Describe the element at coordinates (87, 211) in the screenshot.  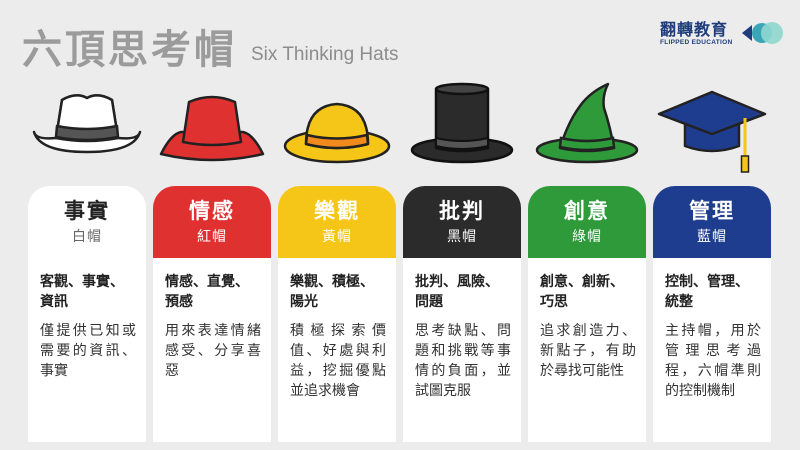
I see `card-title: 事實` at that location.